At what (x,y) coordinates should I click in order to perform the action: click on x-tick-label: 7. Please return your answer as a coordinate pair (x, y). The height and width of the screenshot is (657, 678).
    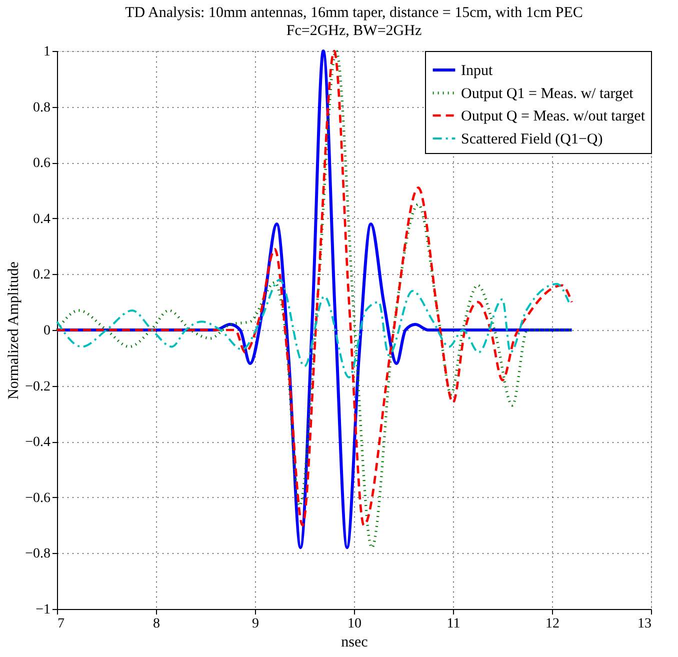
    Looking at the image, I should click on (61, 624).